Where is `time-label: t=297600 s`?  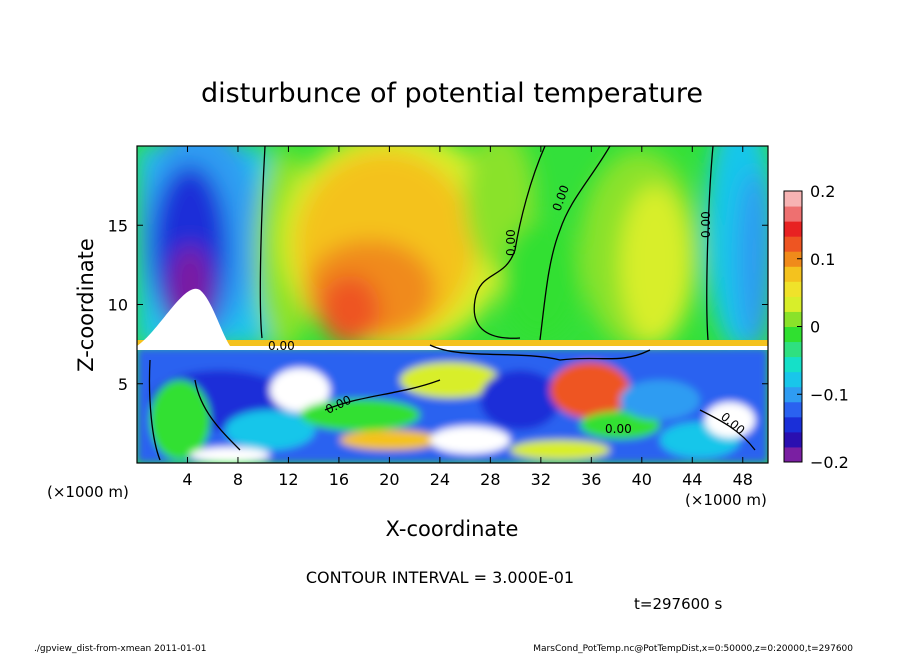
time-label: t=297600 s is located at coordinates (678, 604).